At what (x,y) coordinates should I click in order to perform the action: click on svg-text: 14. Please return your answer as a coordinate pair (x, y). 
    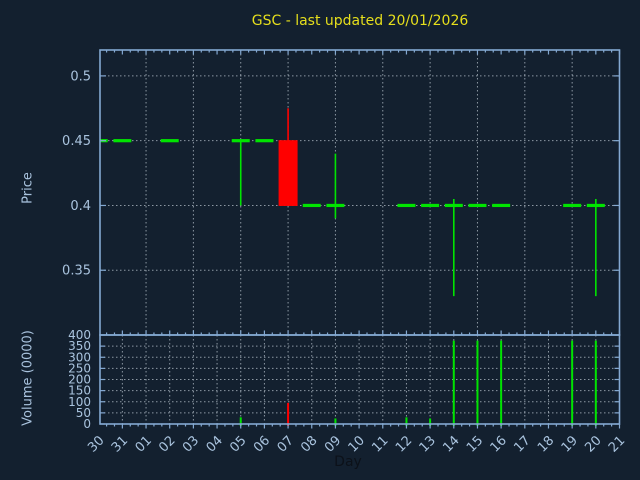
    Looking at the image, I should click on (451, 444).